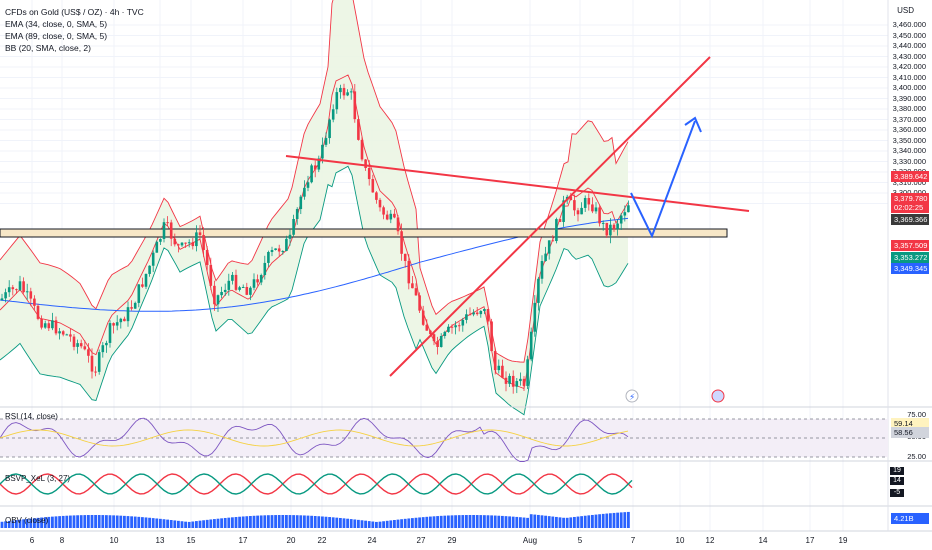 This screenshot has width=932, height=550. I want to click on time-tick-label: 14, so click(763, 540).